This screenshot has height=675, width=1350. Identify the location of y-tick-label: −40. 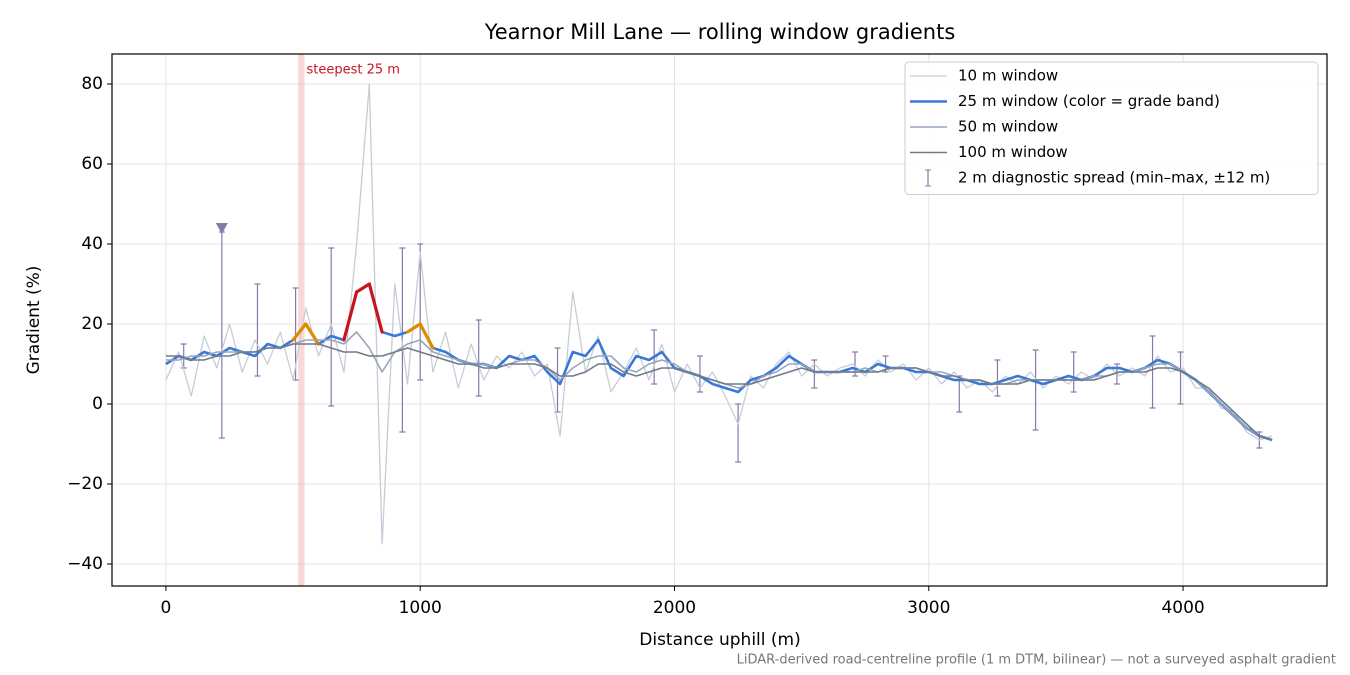
(85, 564).